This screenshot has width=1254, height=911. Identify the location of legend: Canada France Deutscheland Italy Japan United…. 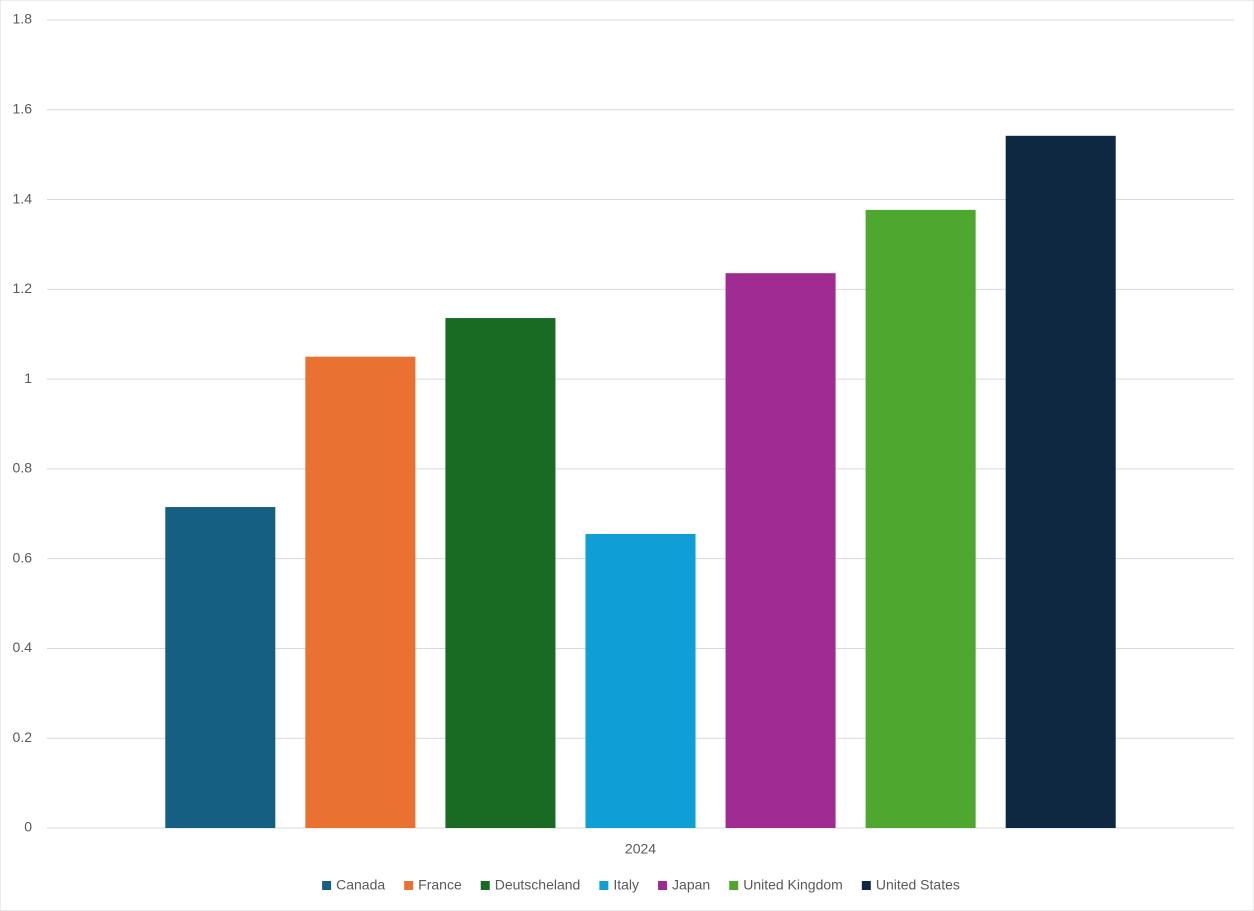
(641, 885).